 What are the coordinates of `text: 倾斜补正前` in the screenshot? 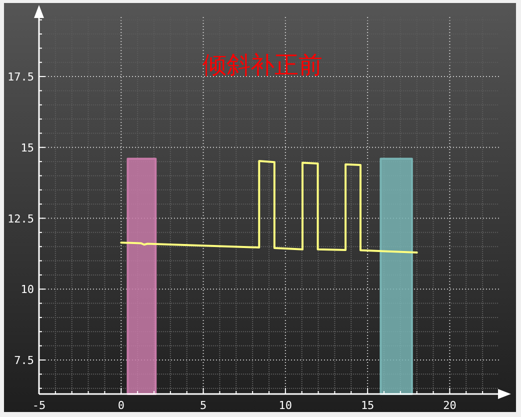 It's located at (262, 65).